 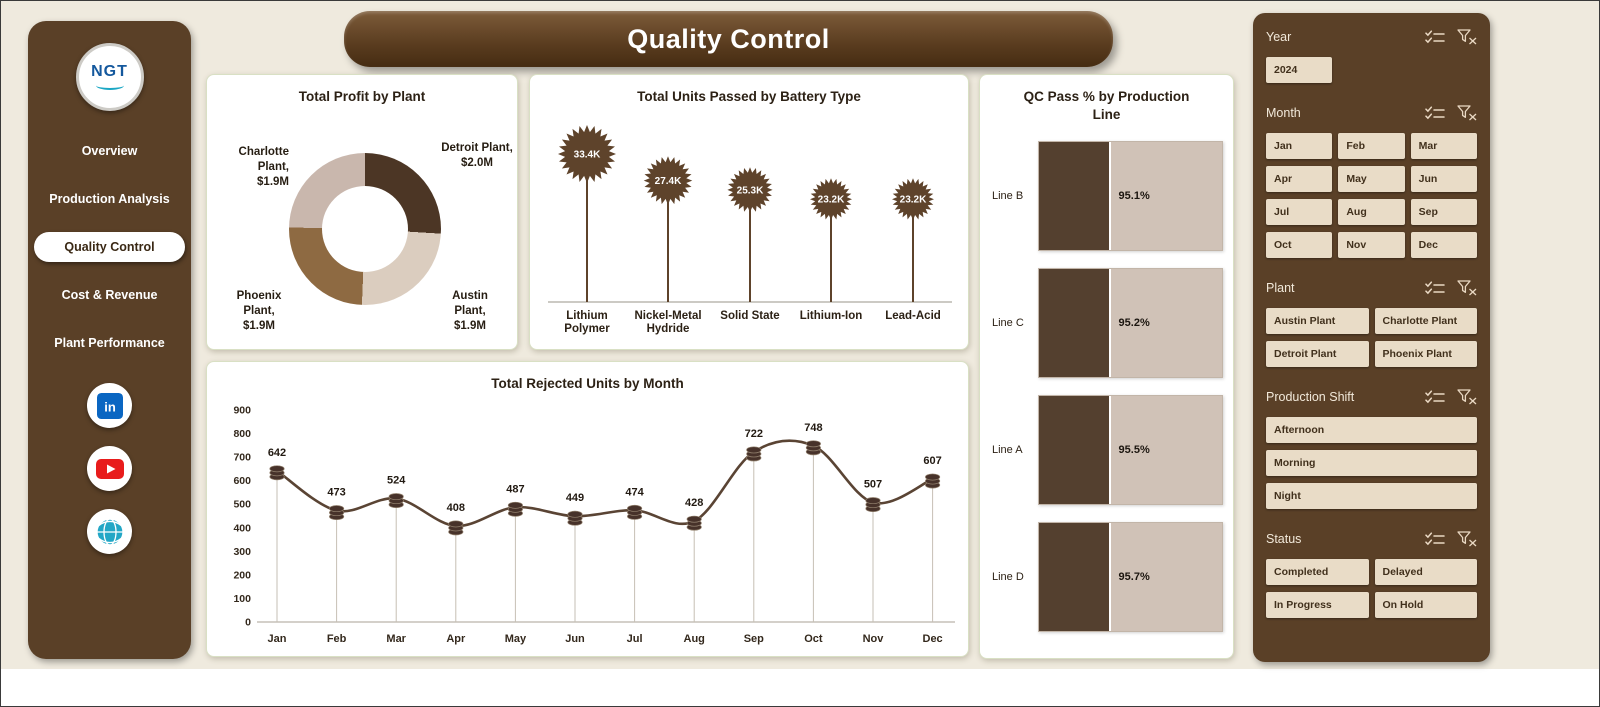 What do you see at coordinates (1299, 146) in the screenshot?
I see `slicer-option-month-jan: Jan` at bounding box center [1299, 146].